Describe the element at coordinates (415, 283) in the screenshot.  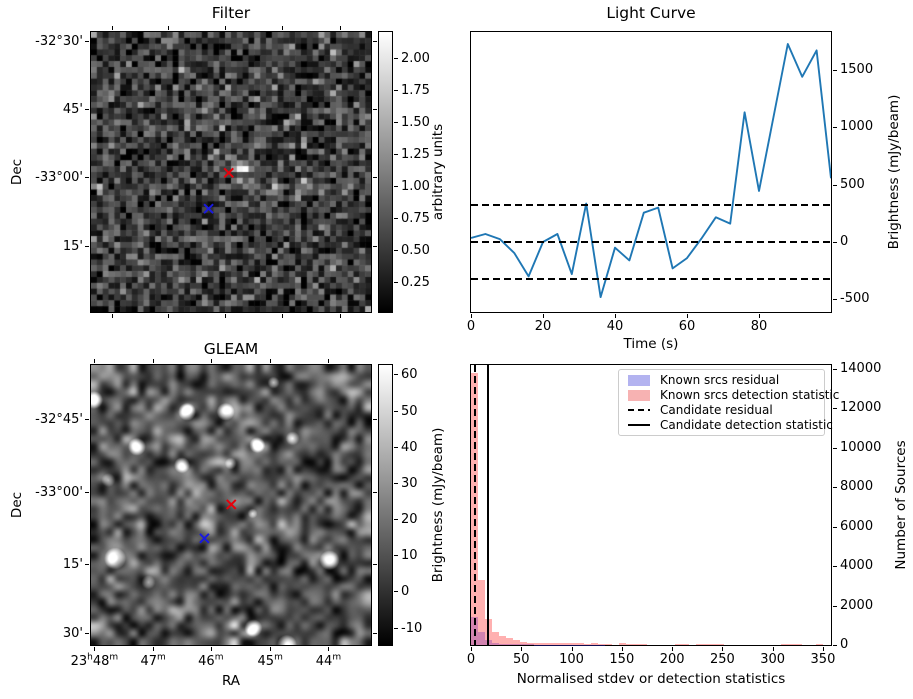
I see `colorbar-tick-label: 0.25` at that location.